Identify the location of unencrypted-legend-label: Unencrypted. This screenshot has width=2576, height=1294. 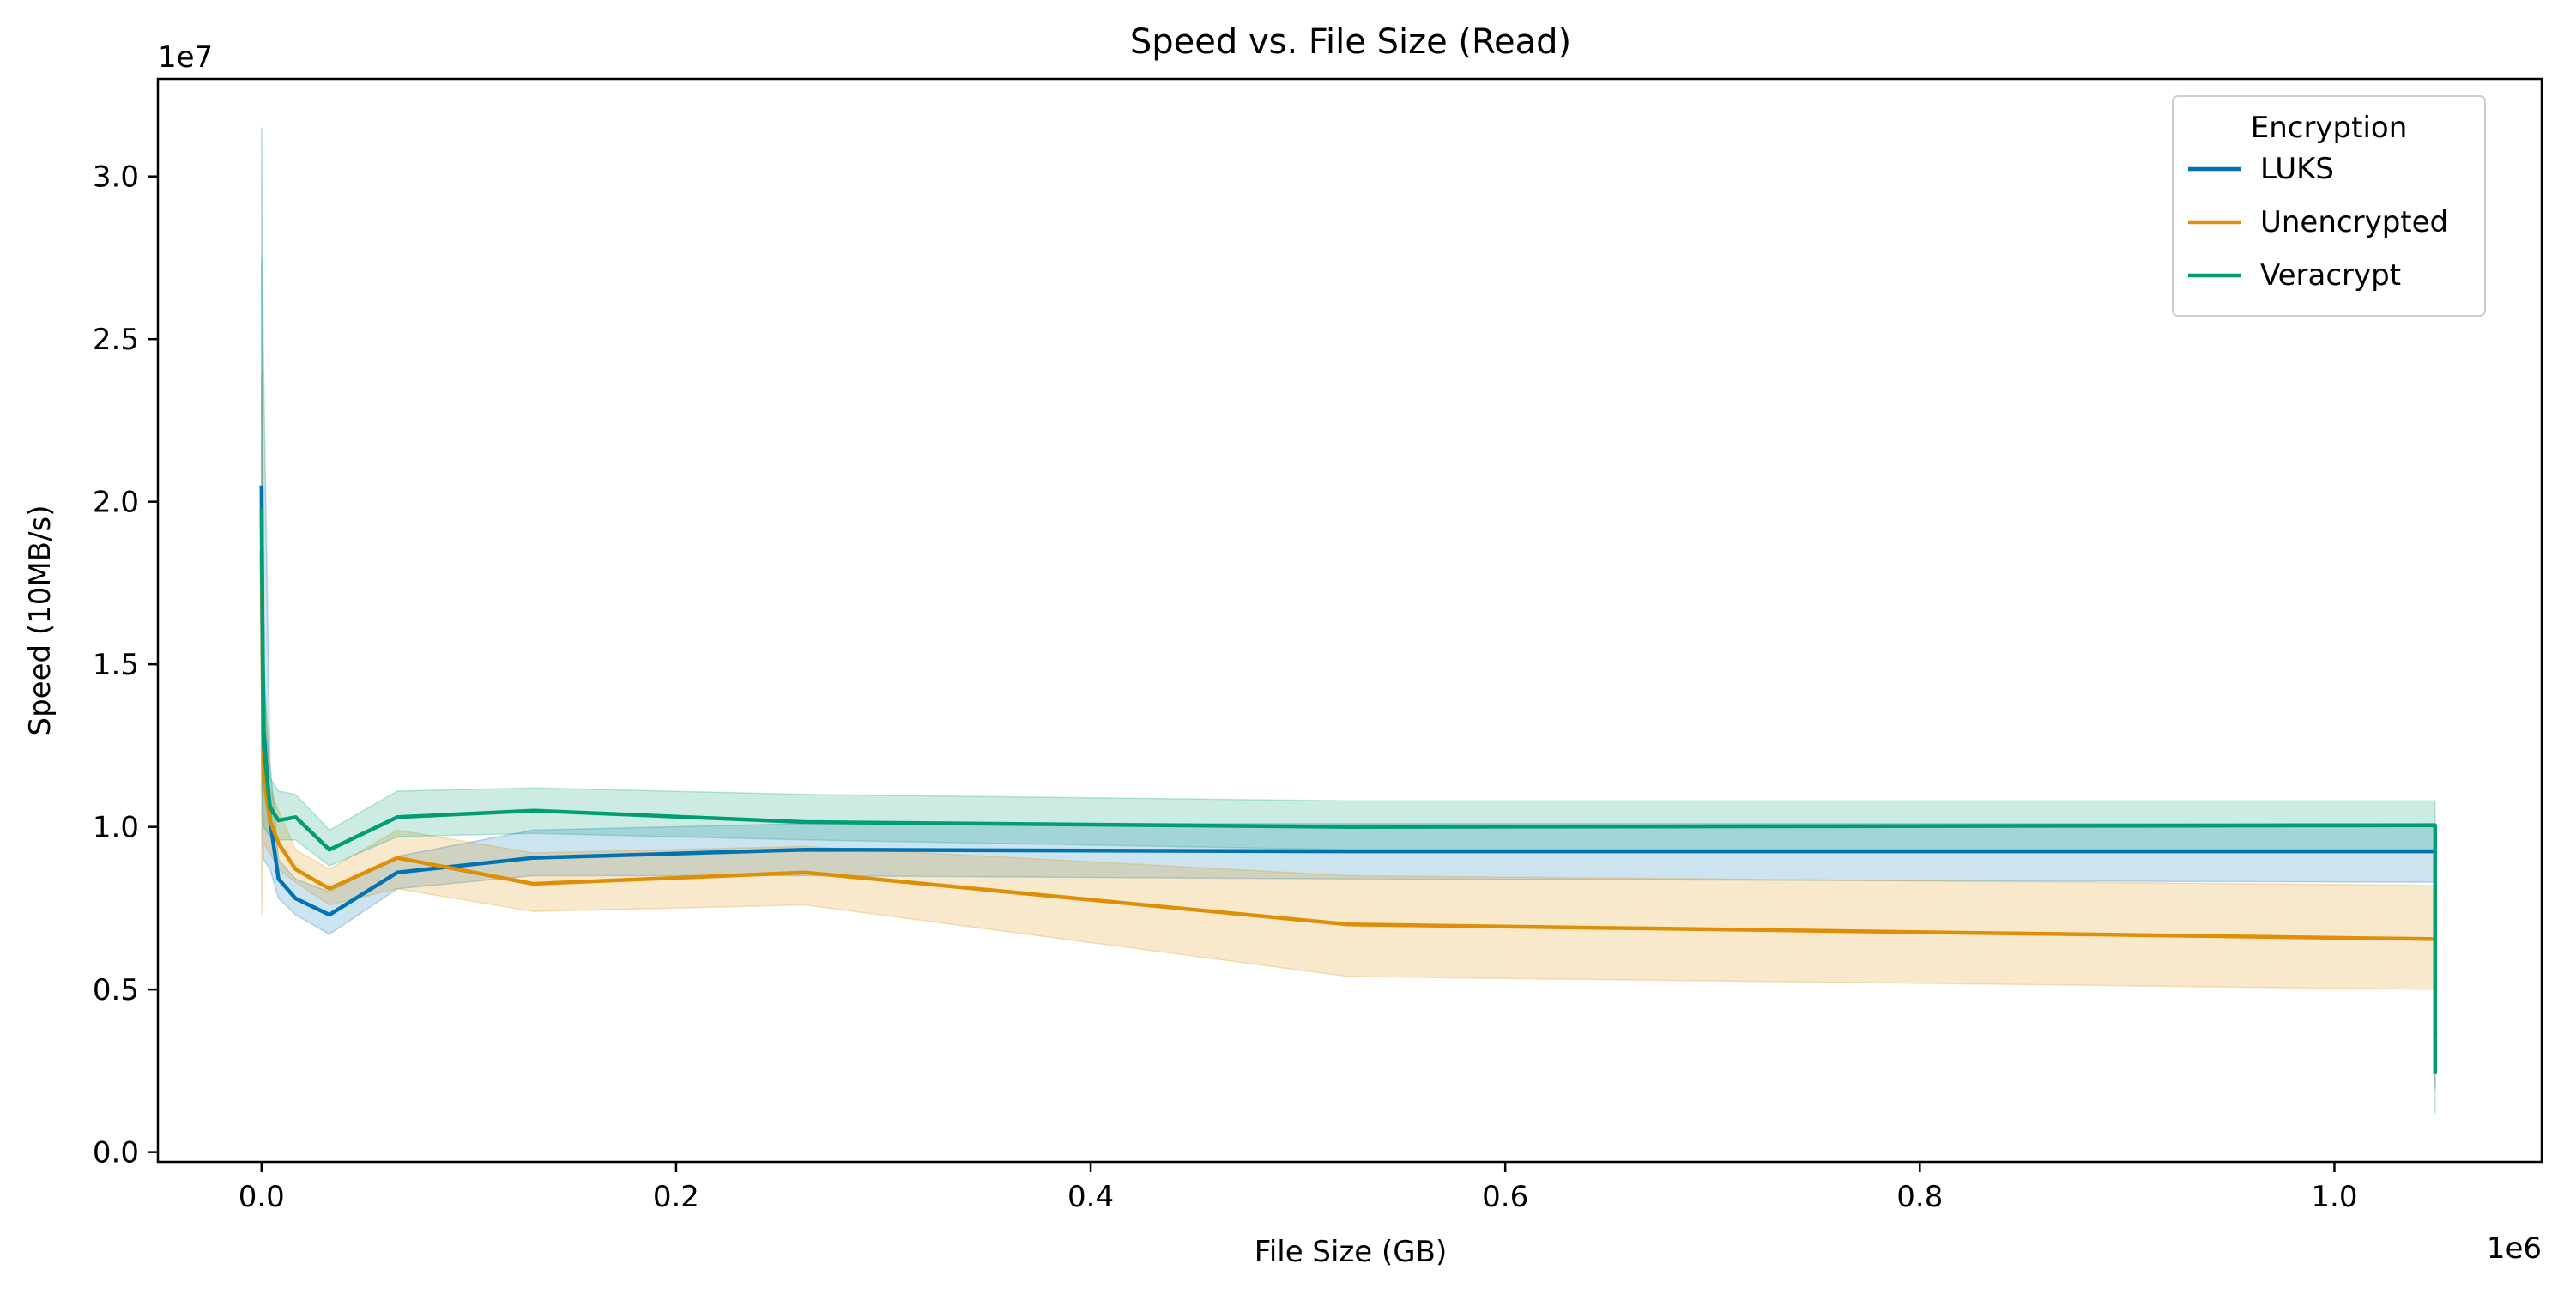
(2354, 222).